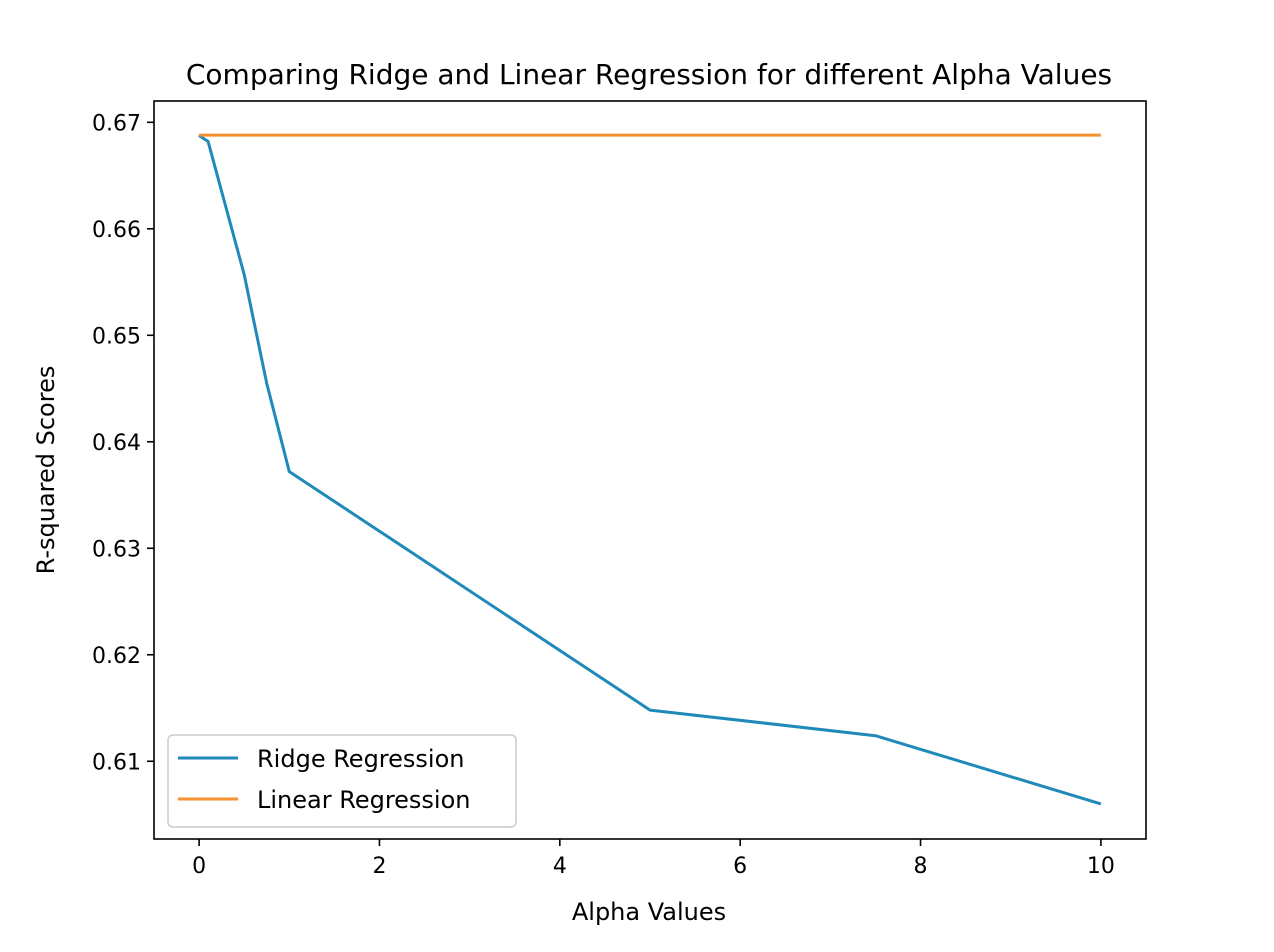  Describe the element at coordinates (116, 336) in the screenshot. I see `y-tick-label: 0.65` at that location.